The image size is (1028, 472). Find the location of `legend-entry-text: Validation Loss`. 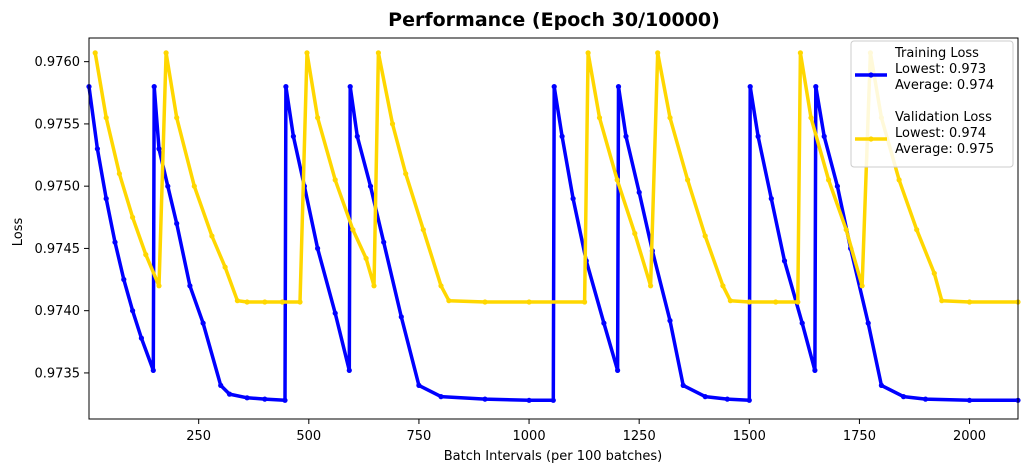

legend-entry-text: Validation Loss is located at coordinates (943, 117).